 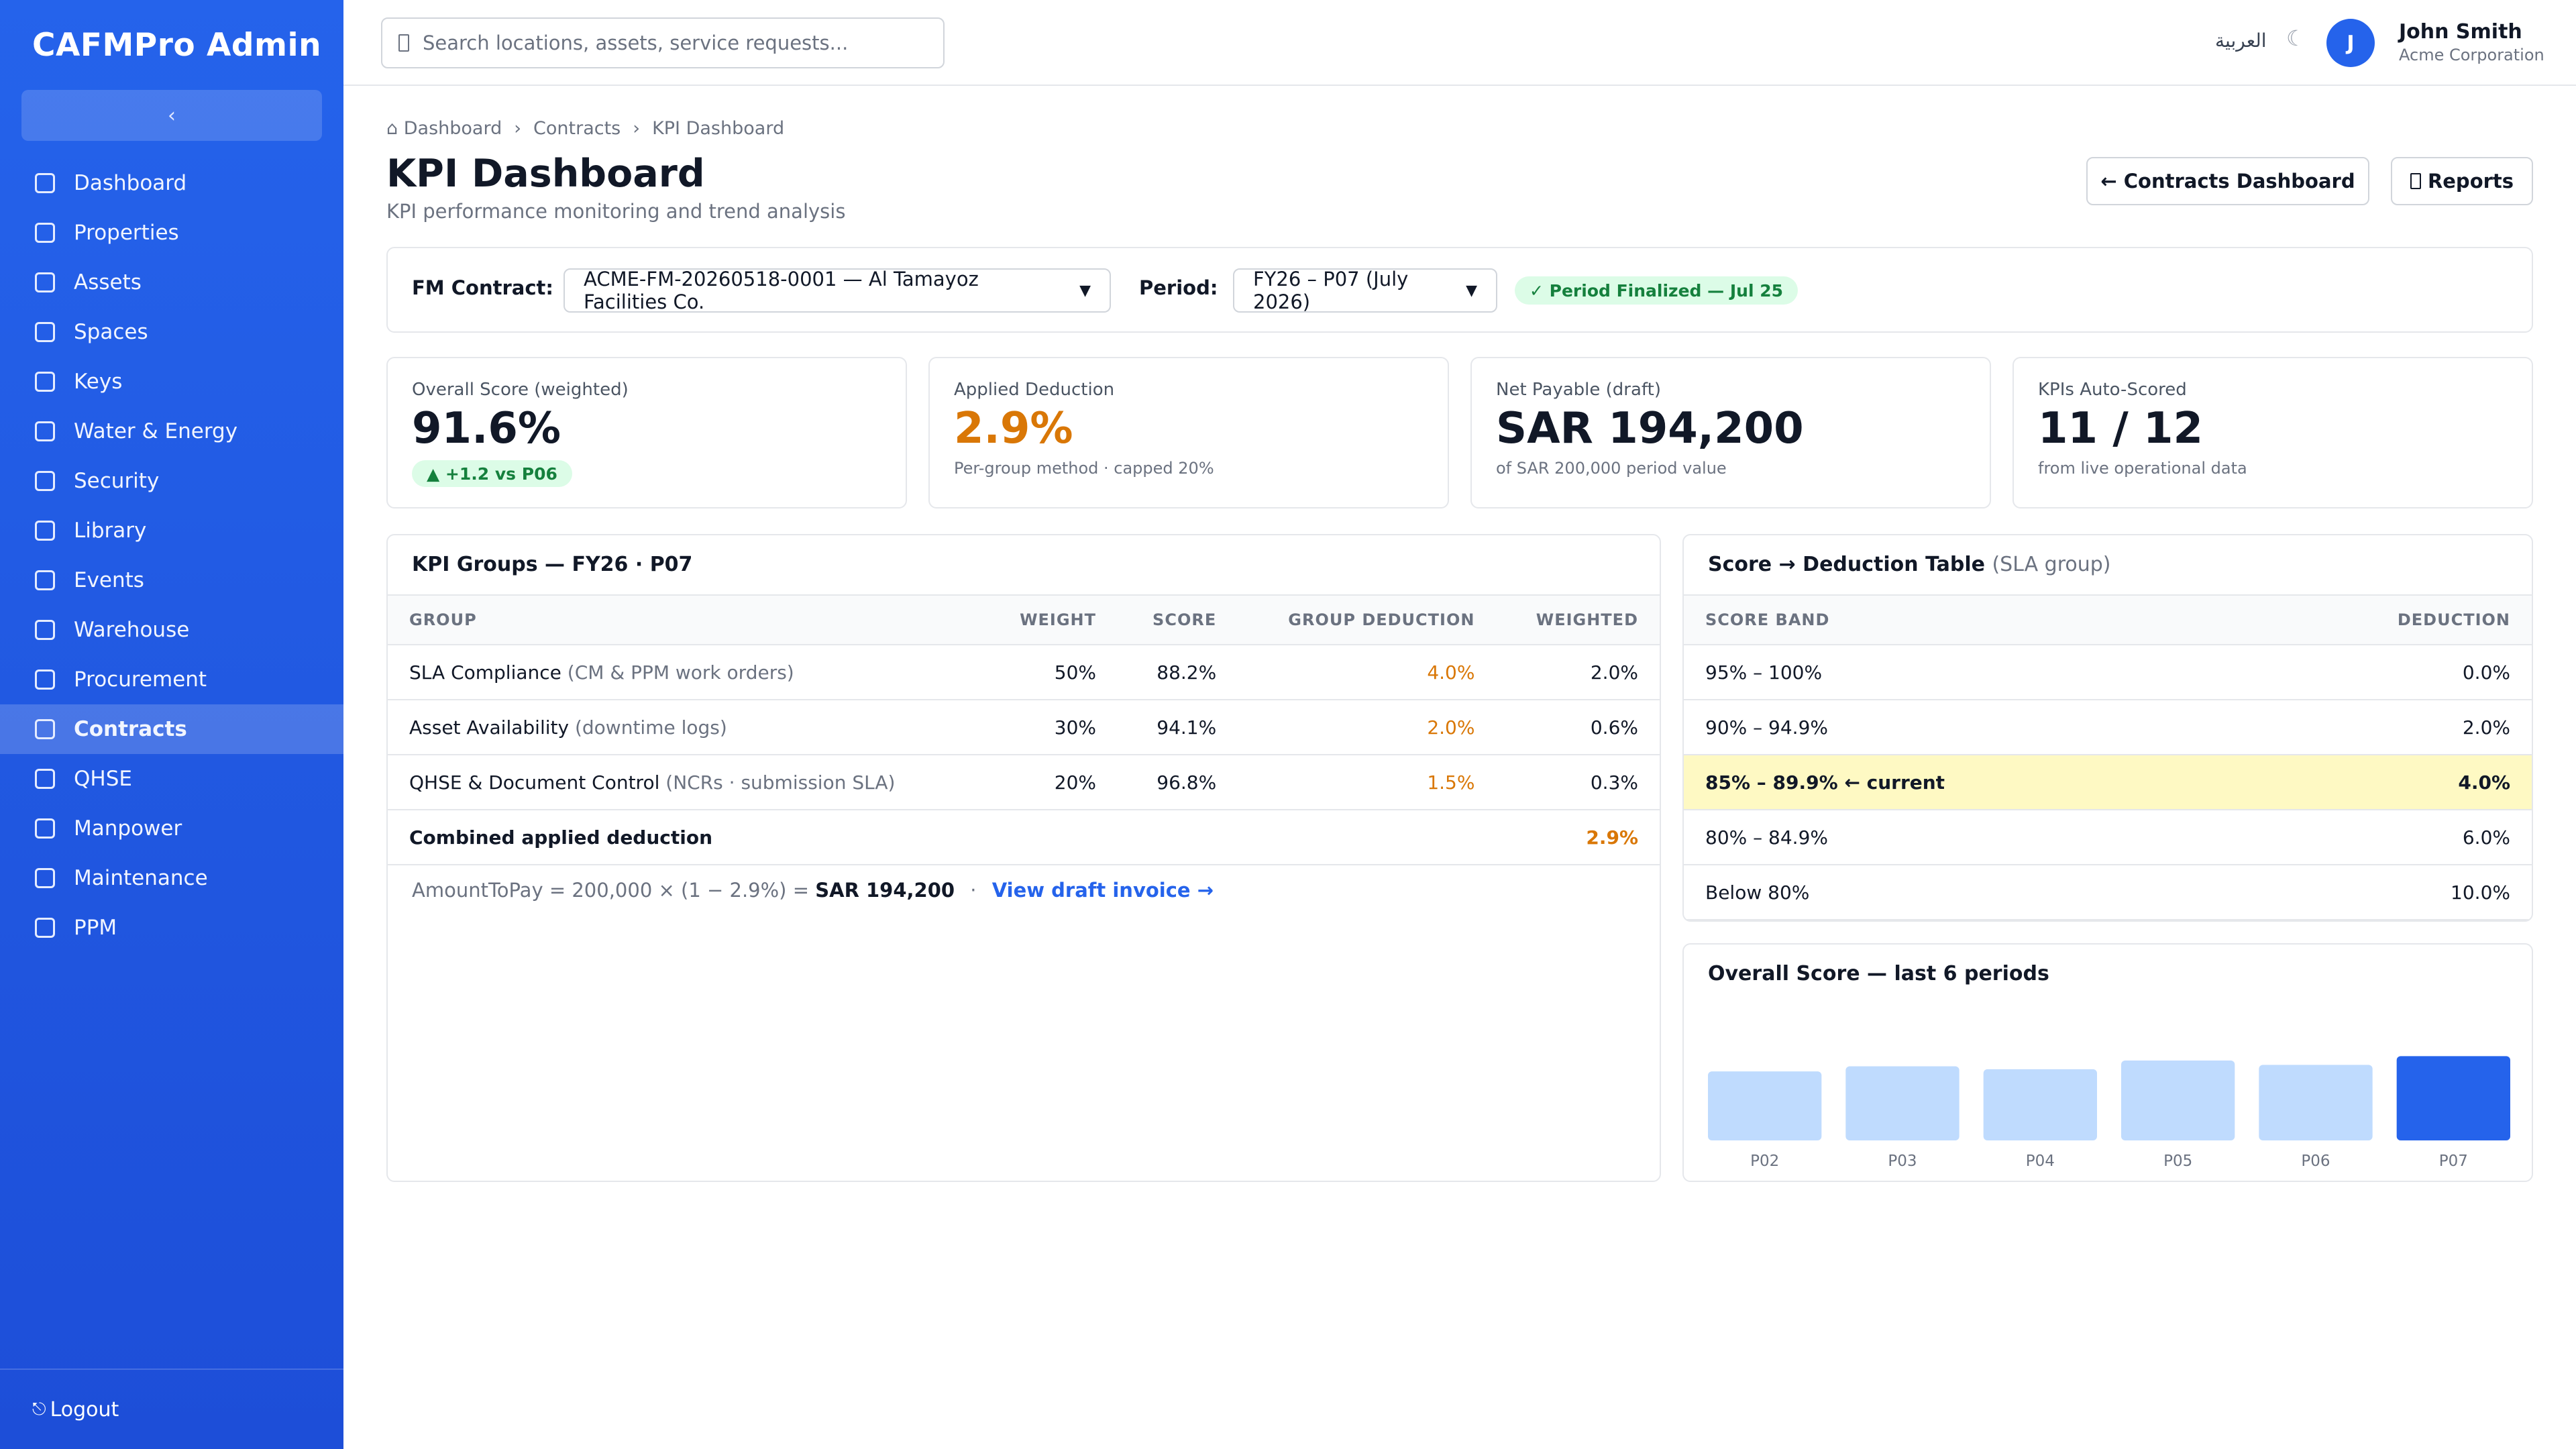 What do you see at coordinates (171, 779) in the screenshot?
I see `sidebar-item-qhse: QHSE` at bounding box center [171, 779].